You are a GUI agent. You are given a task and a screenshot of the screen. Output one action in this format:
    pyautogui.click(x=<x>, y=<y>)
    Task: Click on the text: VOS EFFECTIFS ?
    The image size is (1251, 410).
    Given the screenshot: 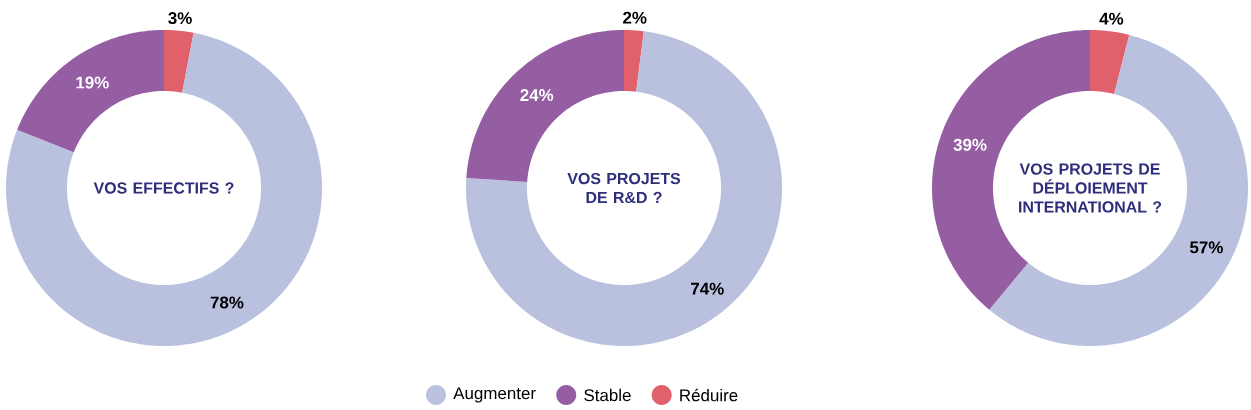 What is the action you would take?
    pyautogui.click(x=163, y=188)
    